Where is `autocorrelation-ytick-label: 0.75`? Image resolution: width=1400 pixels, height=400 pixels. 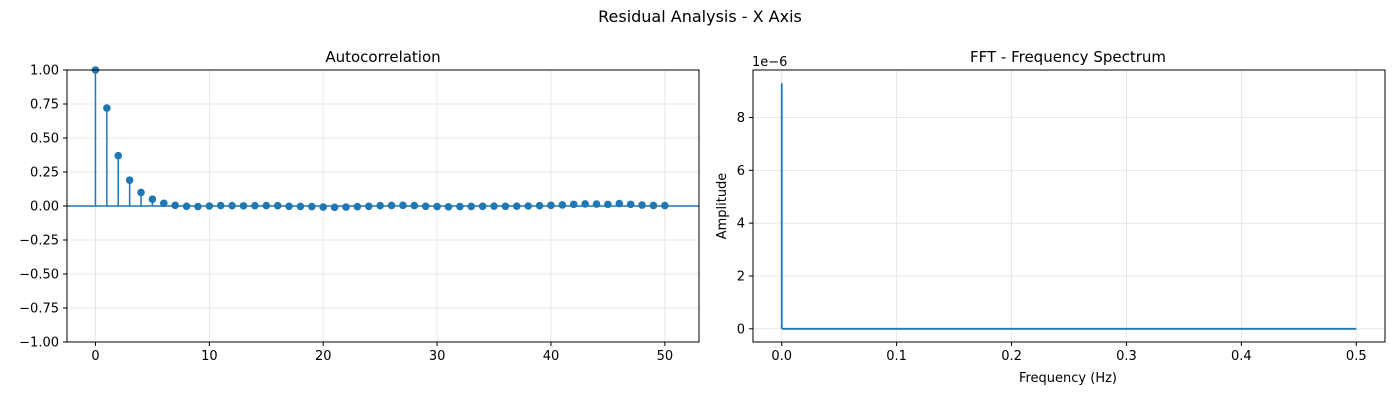 autocorrelation-ytick-label: 0.75 is located at coordinates (44, 105).